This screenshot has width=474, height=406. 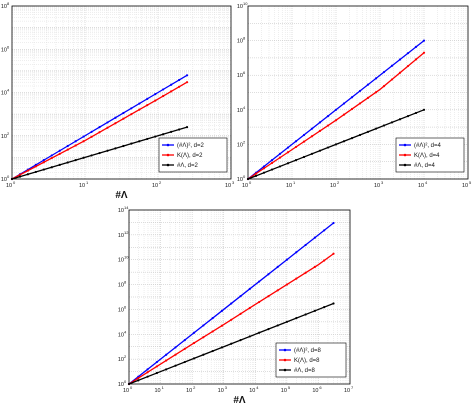 I want to click on x-tick-exponent: 3, so click(x=226, y=387).